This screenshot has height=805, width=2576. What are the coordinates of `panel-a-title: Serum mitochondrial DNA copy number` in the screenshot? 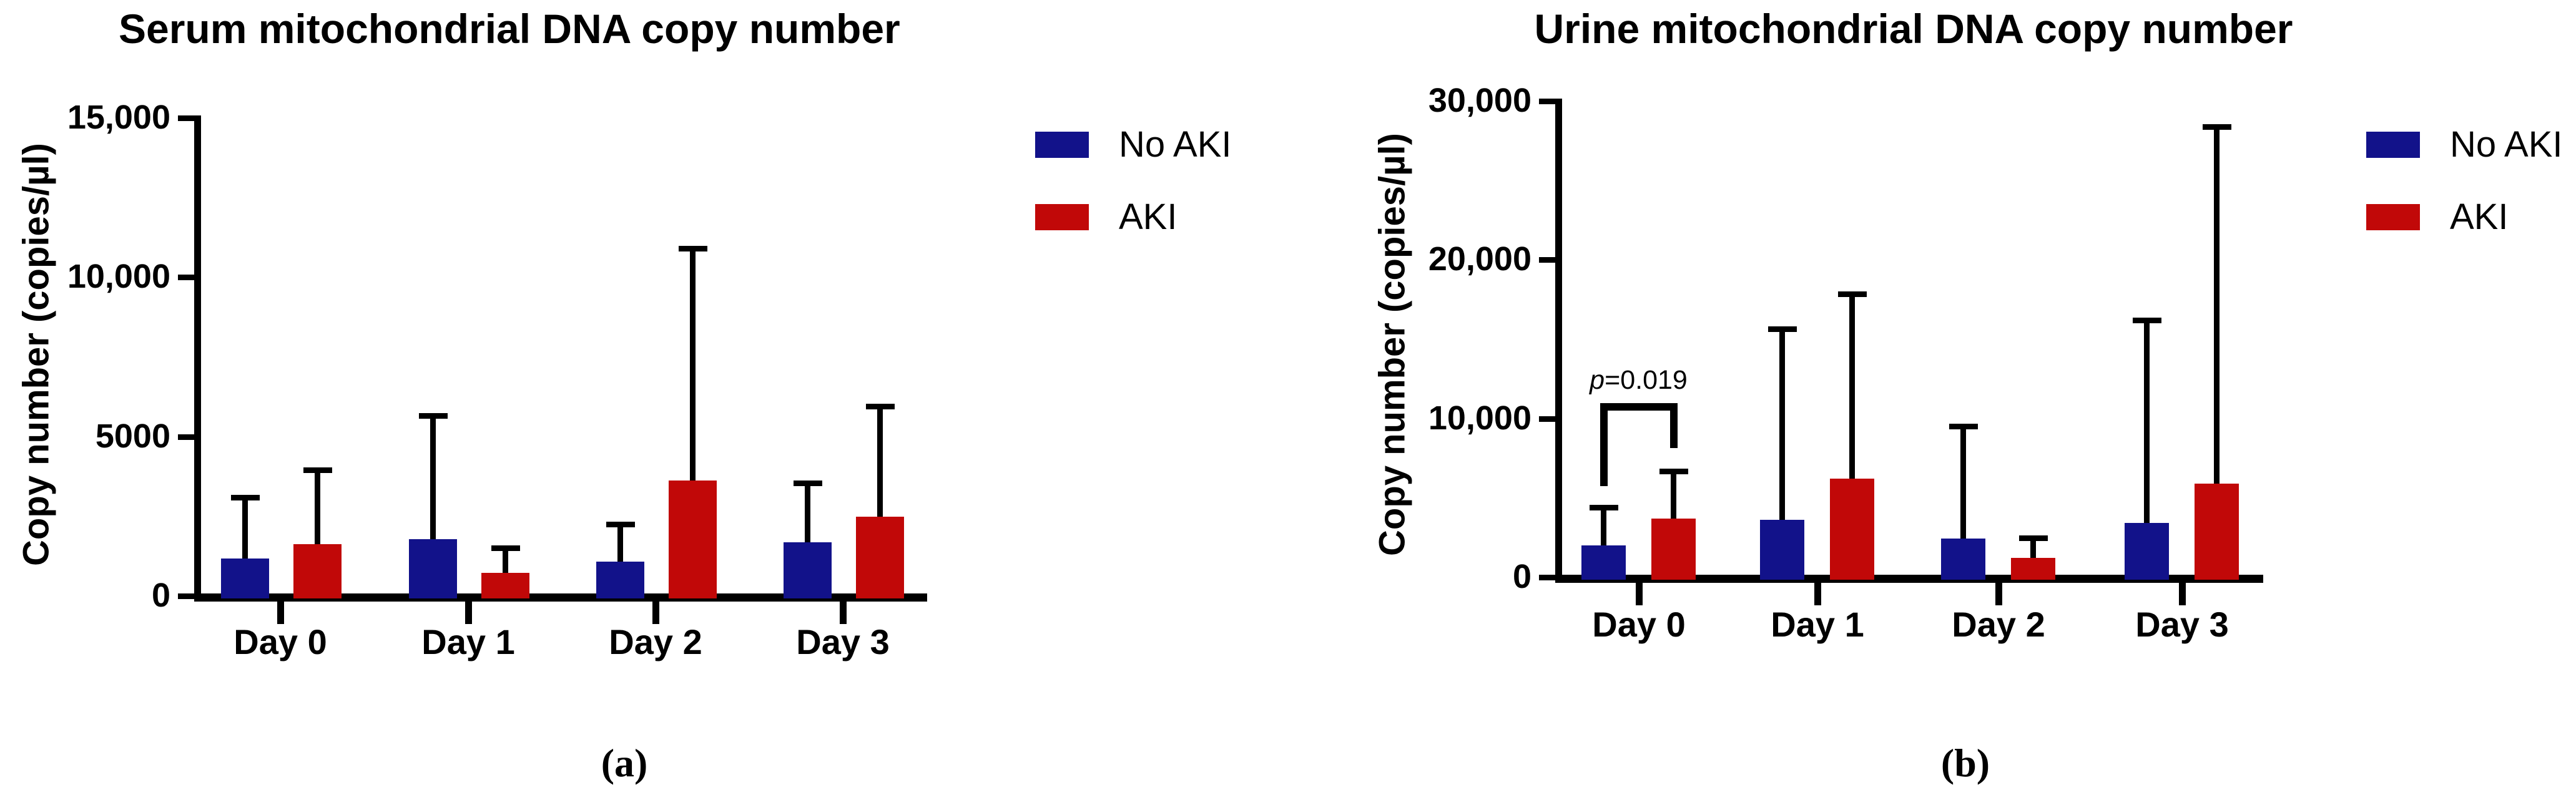 It's located at (509, 29).